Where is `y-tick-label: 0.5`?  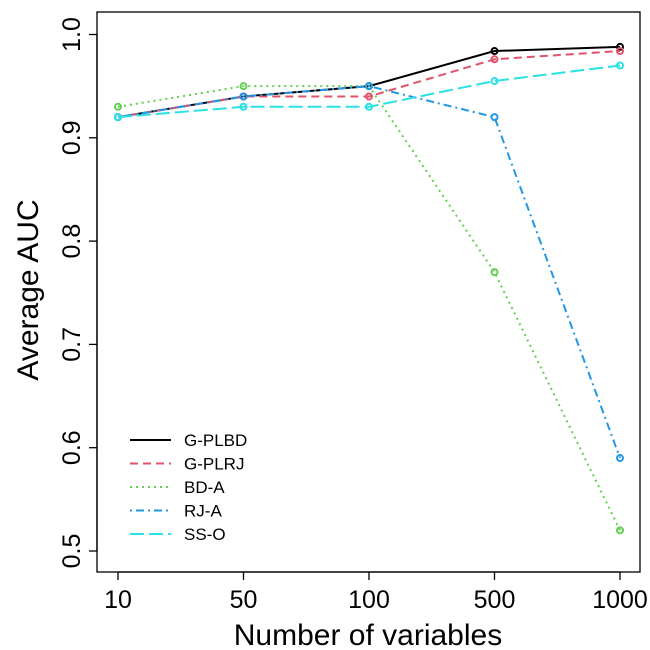
y-tick-label: 0.5 is located at coordinates (72, 551).